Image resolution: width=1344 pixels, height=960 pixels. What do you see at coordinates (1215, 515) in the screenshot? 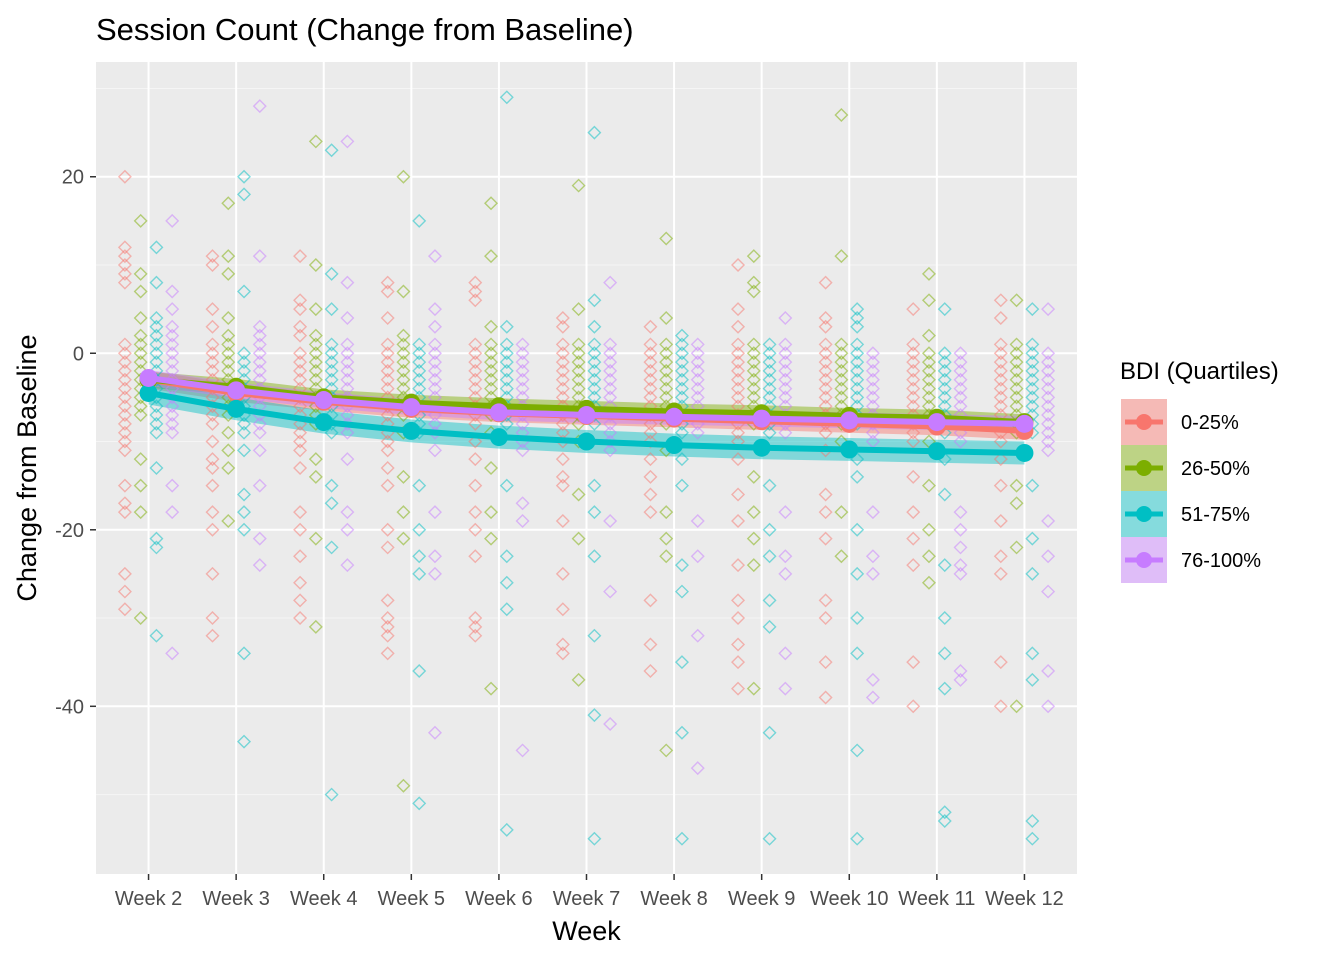
I see `legend-label: 51-75%` at bounding box center [1215, 515].